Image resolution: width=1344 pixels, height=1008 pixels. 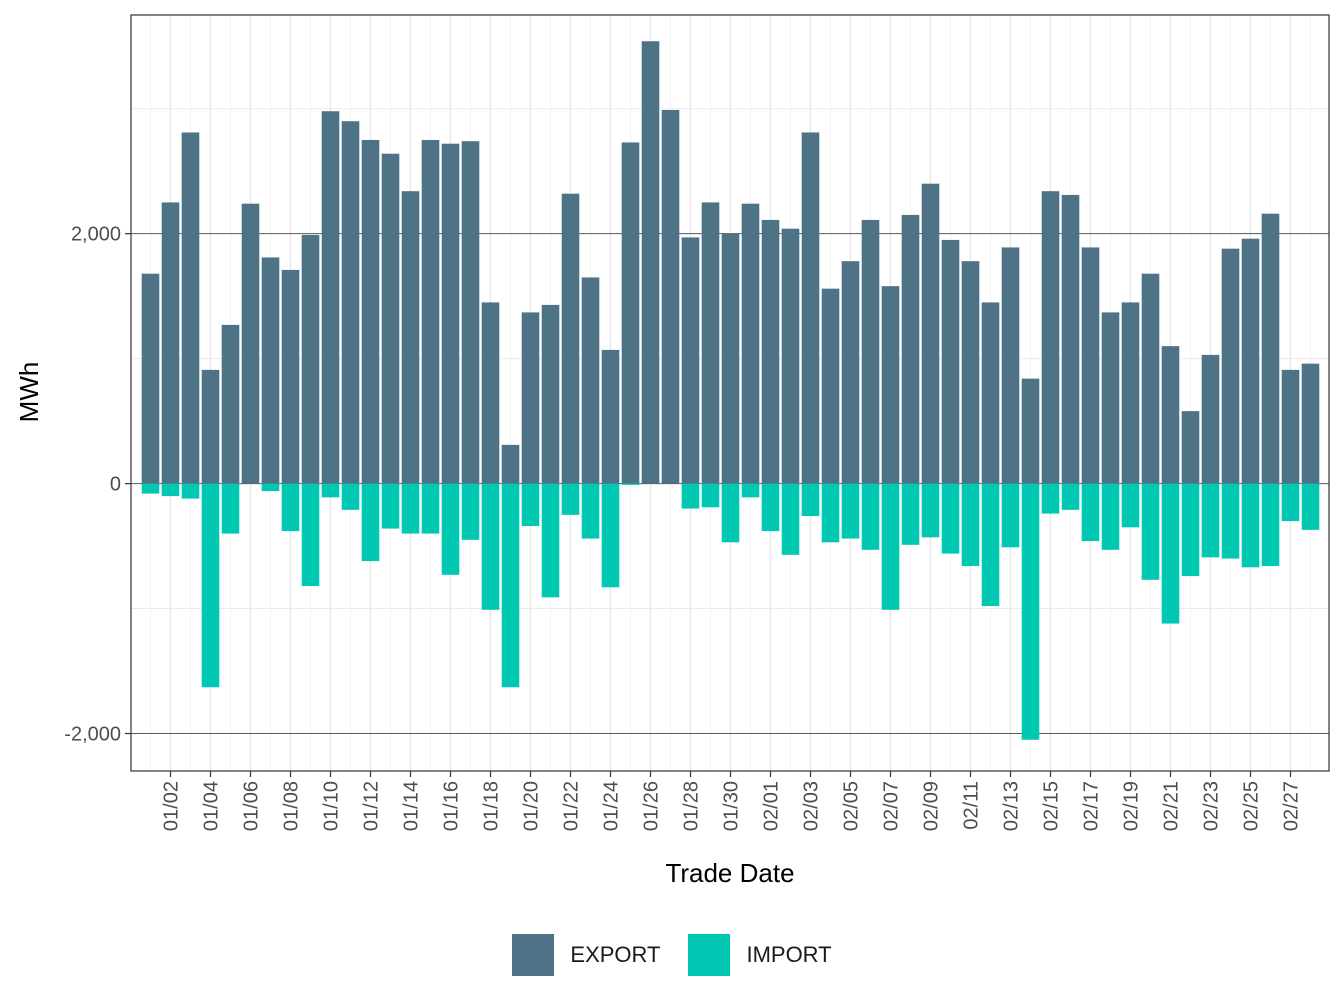 What do you see at coordinates (1052, 806) in the screenshot?
I see `x-tick-label: 02/15` at bounding box center [1052, 806].